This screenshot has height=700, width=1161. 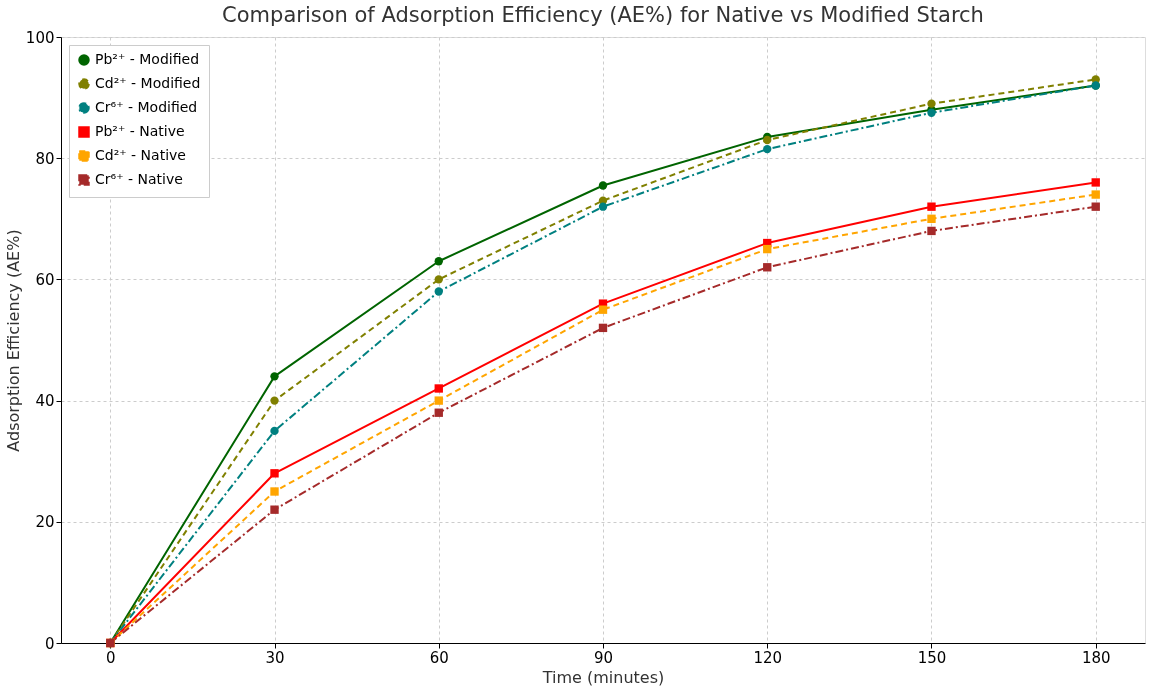 What do you see at coordinates (140, 131) in the screenshot?
I see `legend-label: Pb²⁺ - Native` at bounding box center [140, 131].